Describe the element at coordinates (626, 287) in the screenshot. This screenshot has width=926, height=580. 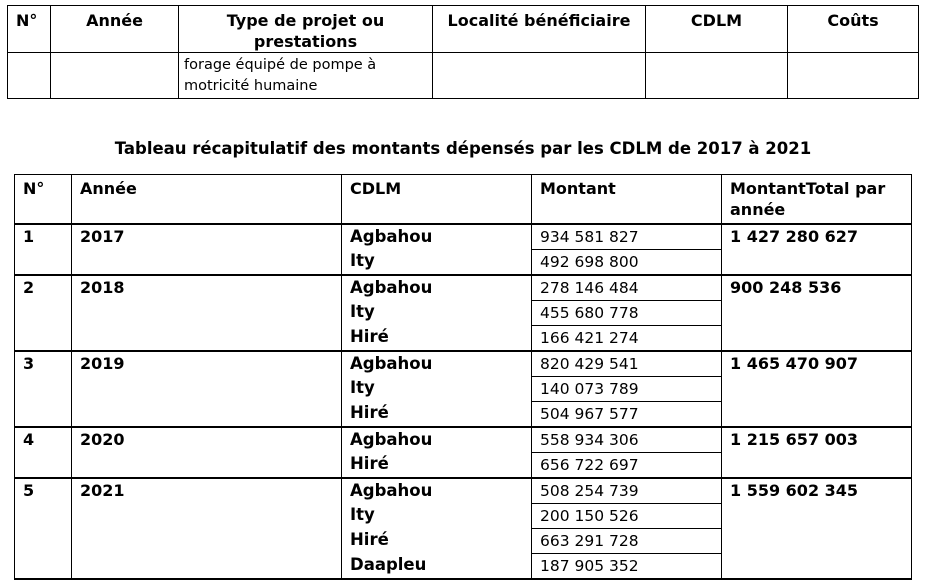
I see `cell-amount: 278 146 484` at that location.